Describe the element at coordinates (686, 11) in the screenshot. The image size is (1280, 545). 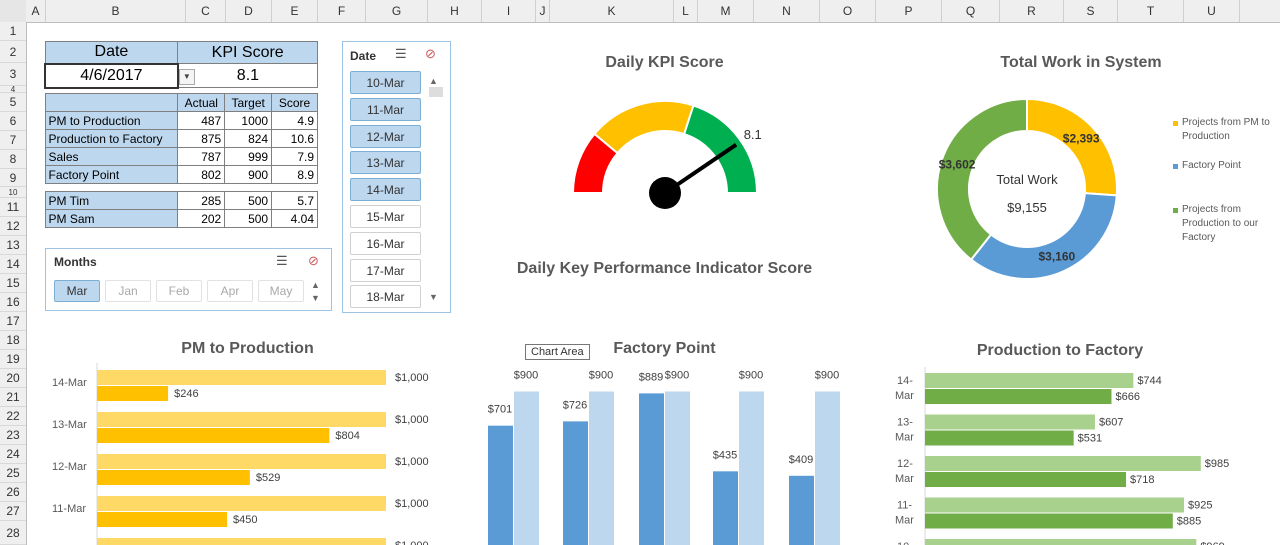
I see `column-header-L: L` at that location.